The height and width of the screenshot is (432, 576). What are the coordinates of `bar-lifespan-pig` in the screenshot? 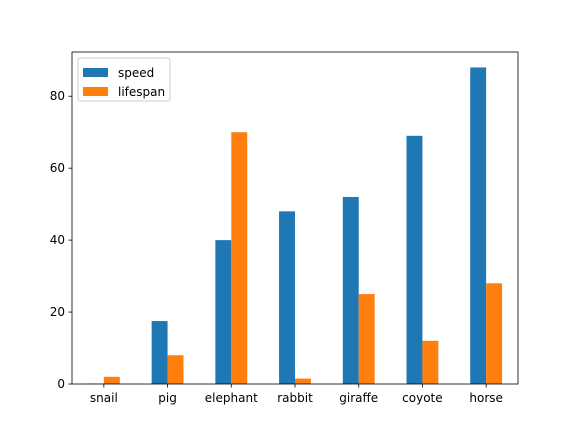 It's located at (175, 369).